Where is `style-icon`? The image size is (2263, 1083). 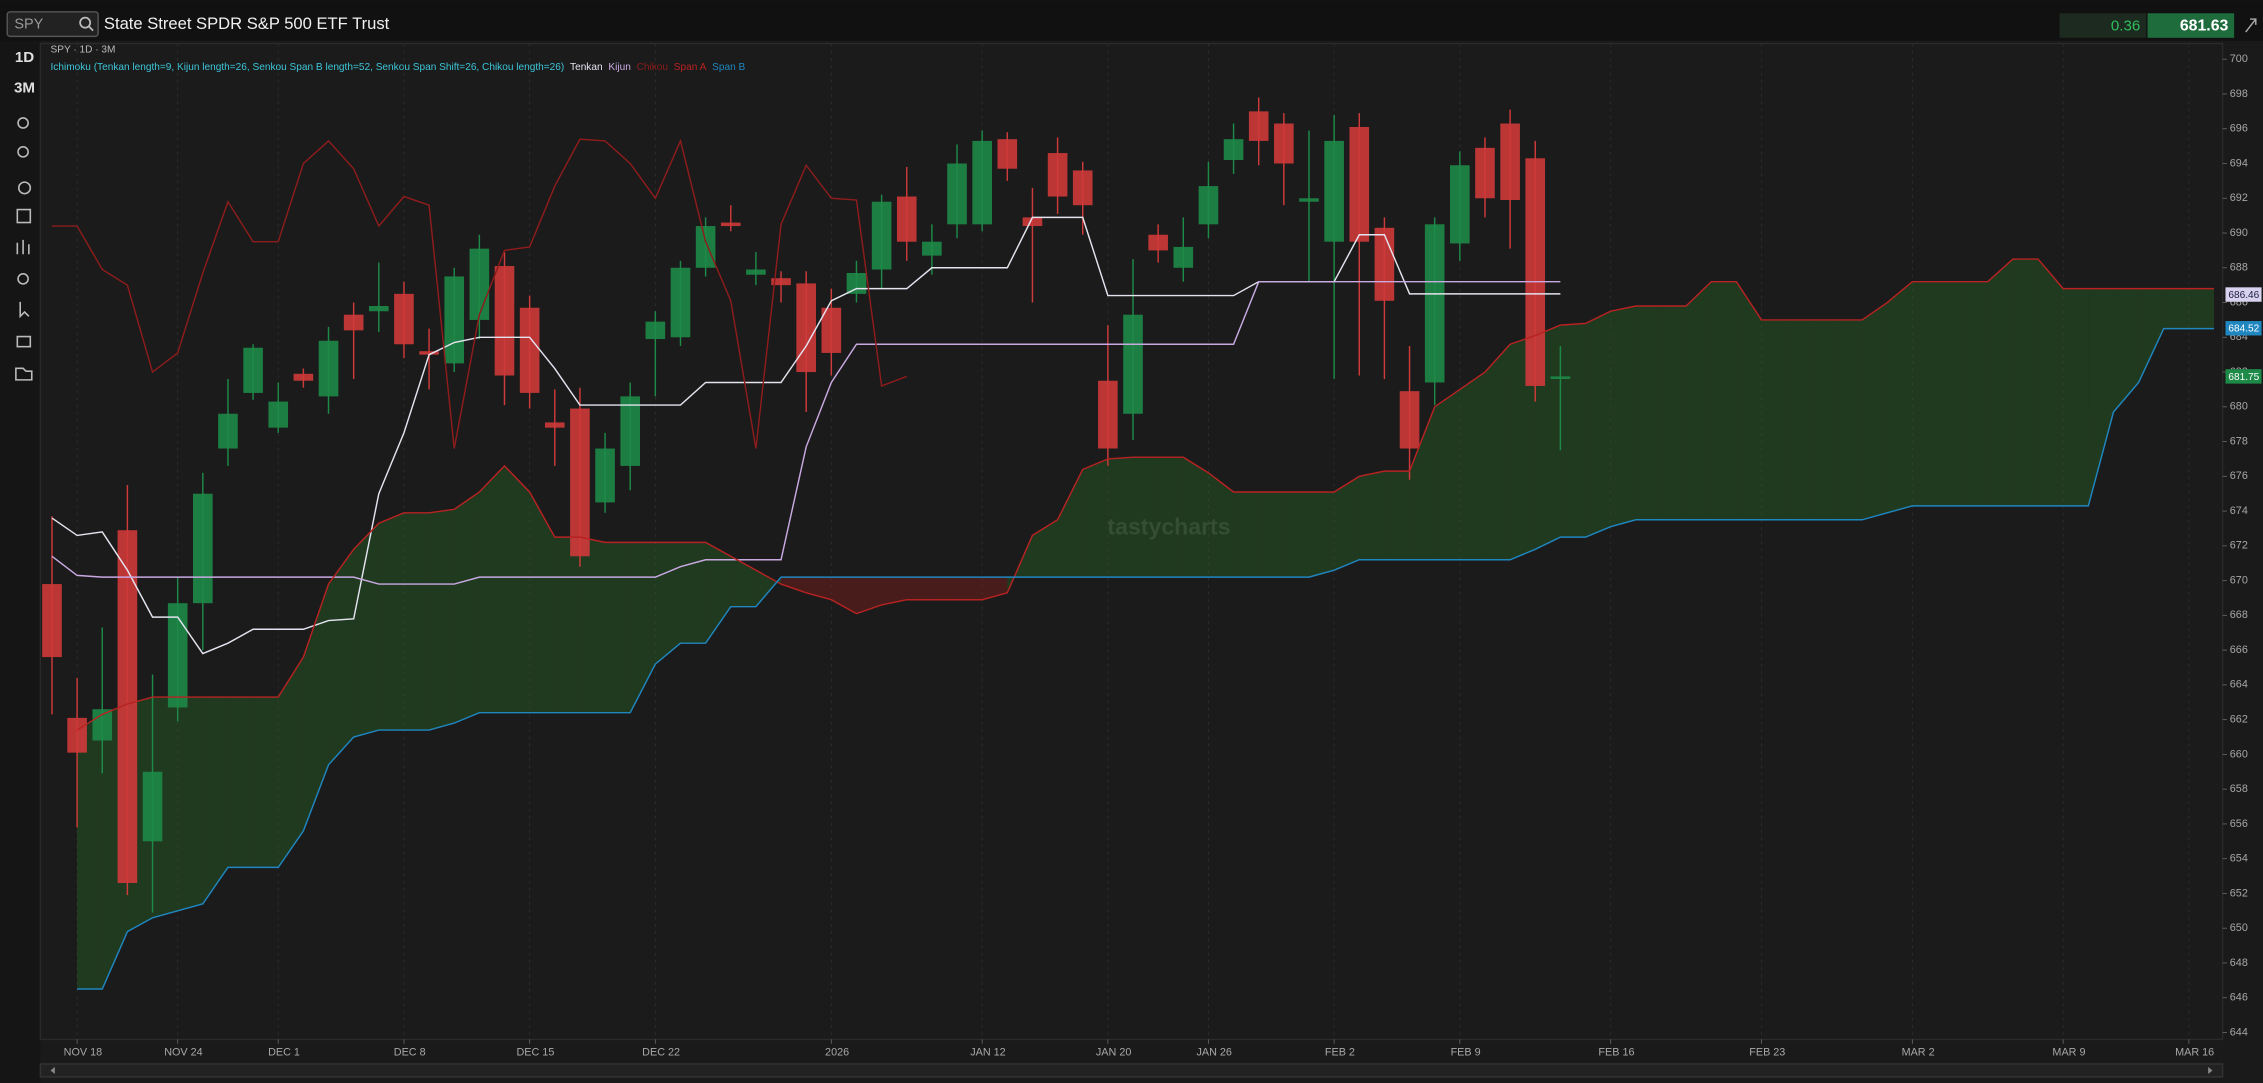 style-icon is located at coordinates (24, 188).